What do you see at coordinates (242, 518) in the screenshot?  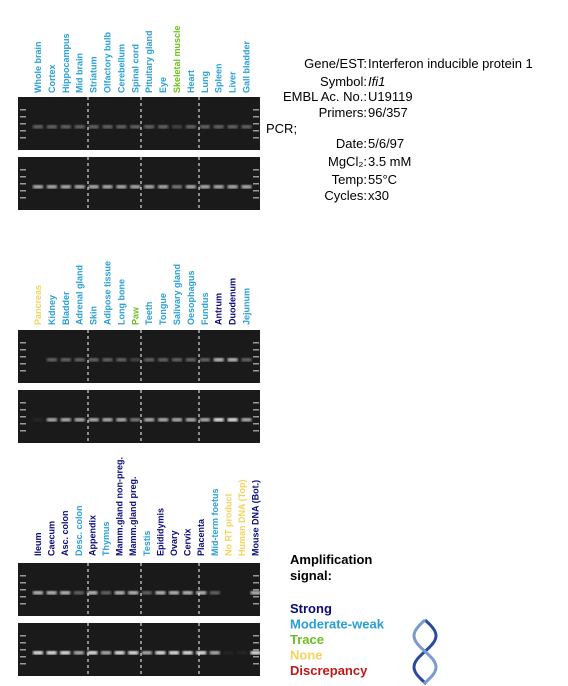 I see `lane-label: Human DNA (Top)` at bounding box center [242, 518].